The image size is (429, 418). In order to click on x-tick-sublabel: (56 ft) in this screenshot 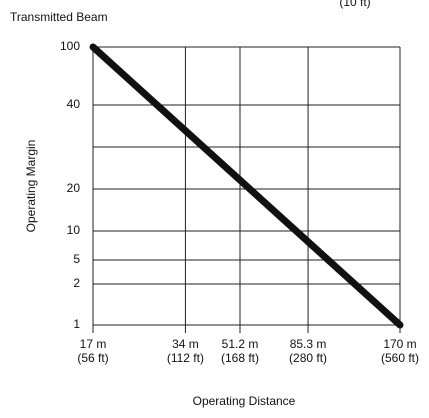, I will do `click(92, 358)`.